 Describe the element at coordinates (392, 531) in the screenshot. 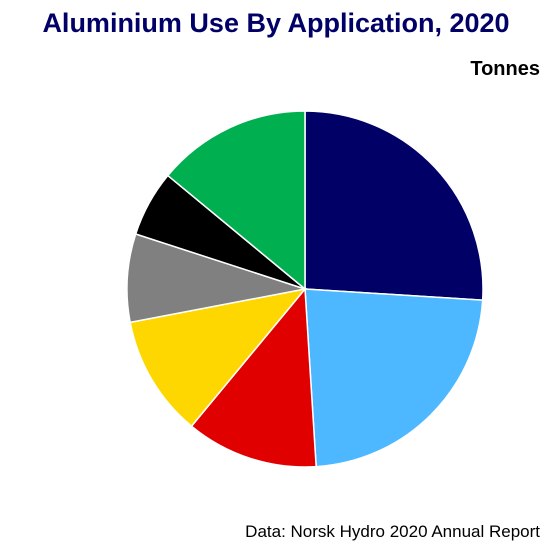

I see `source: Data: Norsk Hydro 2020 Annual Report` at that location.